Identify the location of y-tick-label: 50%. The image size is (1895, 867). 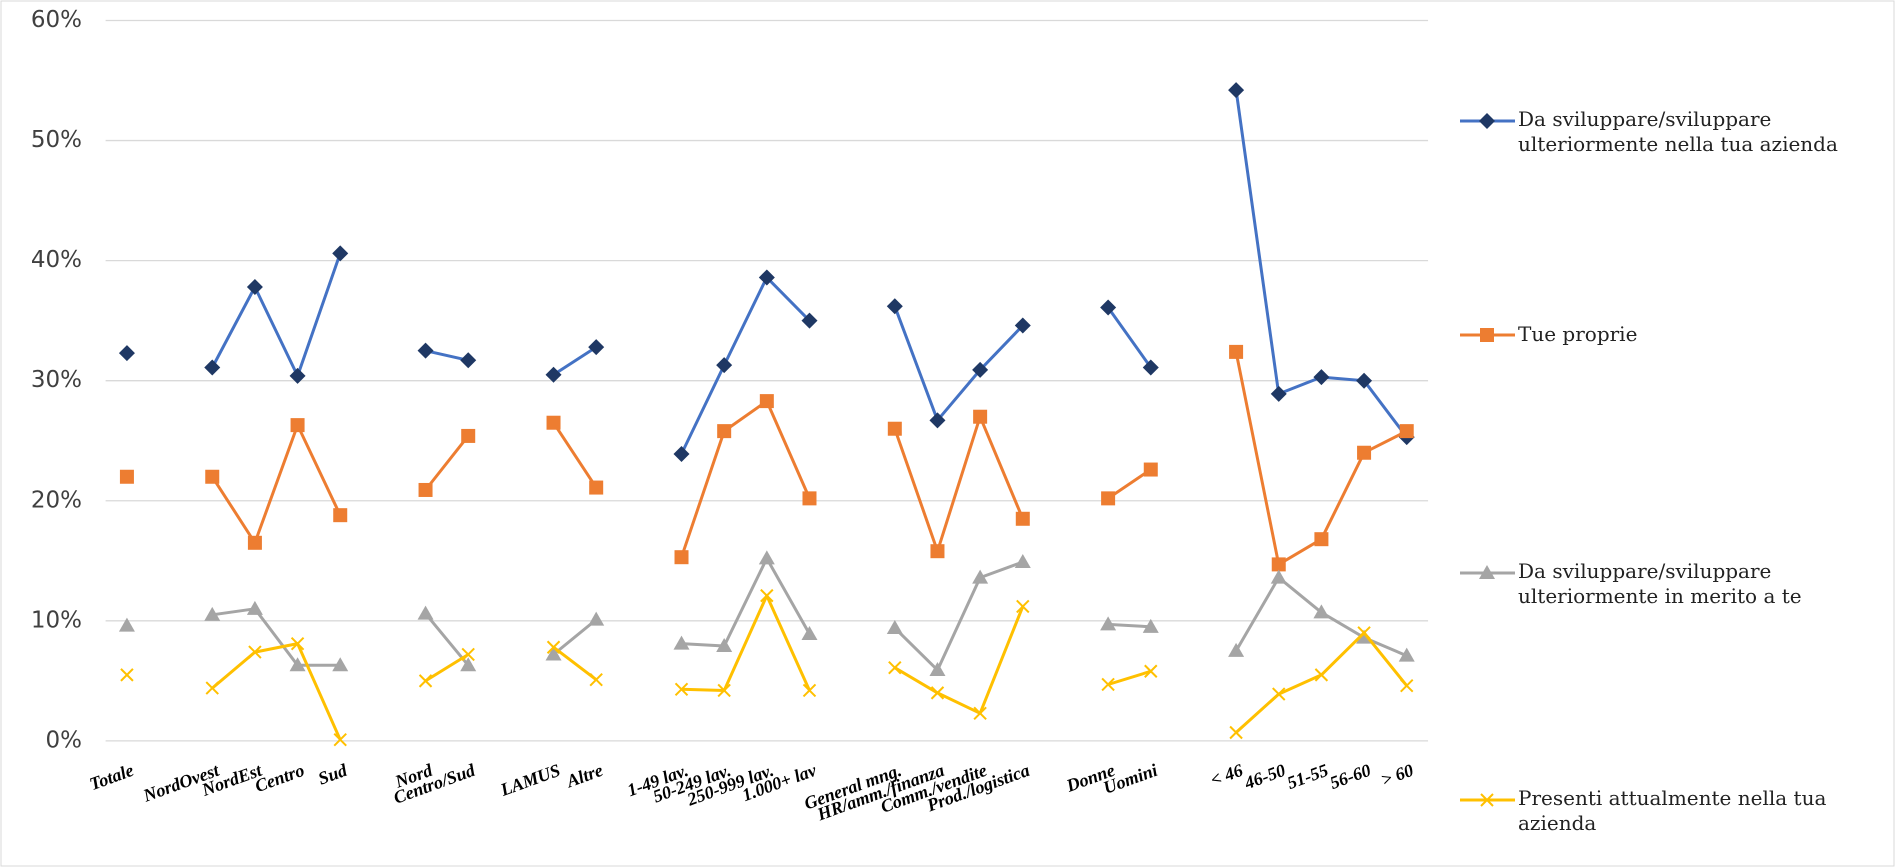
(56, 140).